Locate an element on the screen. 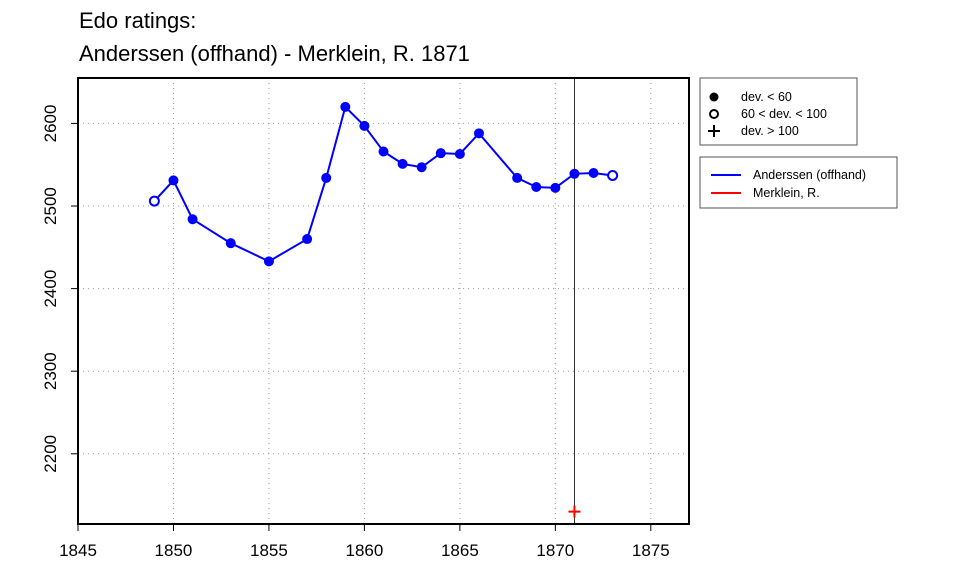 The height and width of the screenshot is (576, 960). dev-legend-box is located at coordinates (778, 111).